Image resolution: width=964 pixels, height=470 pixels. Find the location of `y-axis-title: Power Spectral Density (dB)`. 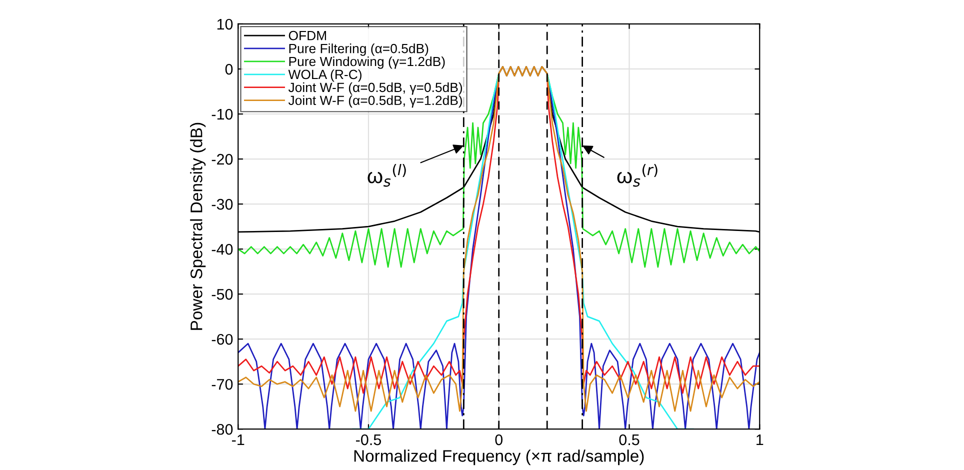

y-axis-title: Power Spectral Density (dB) is located at coordinates (198, 226).